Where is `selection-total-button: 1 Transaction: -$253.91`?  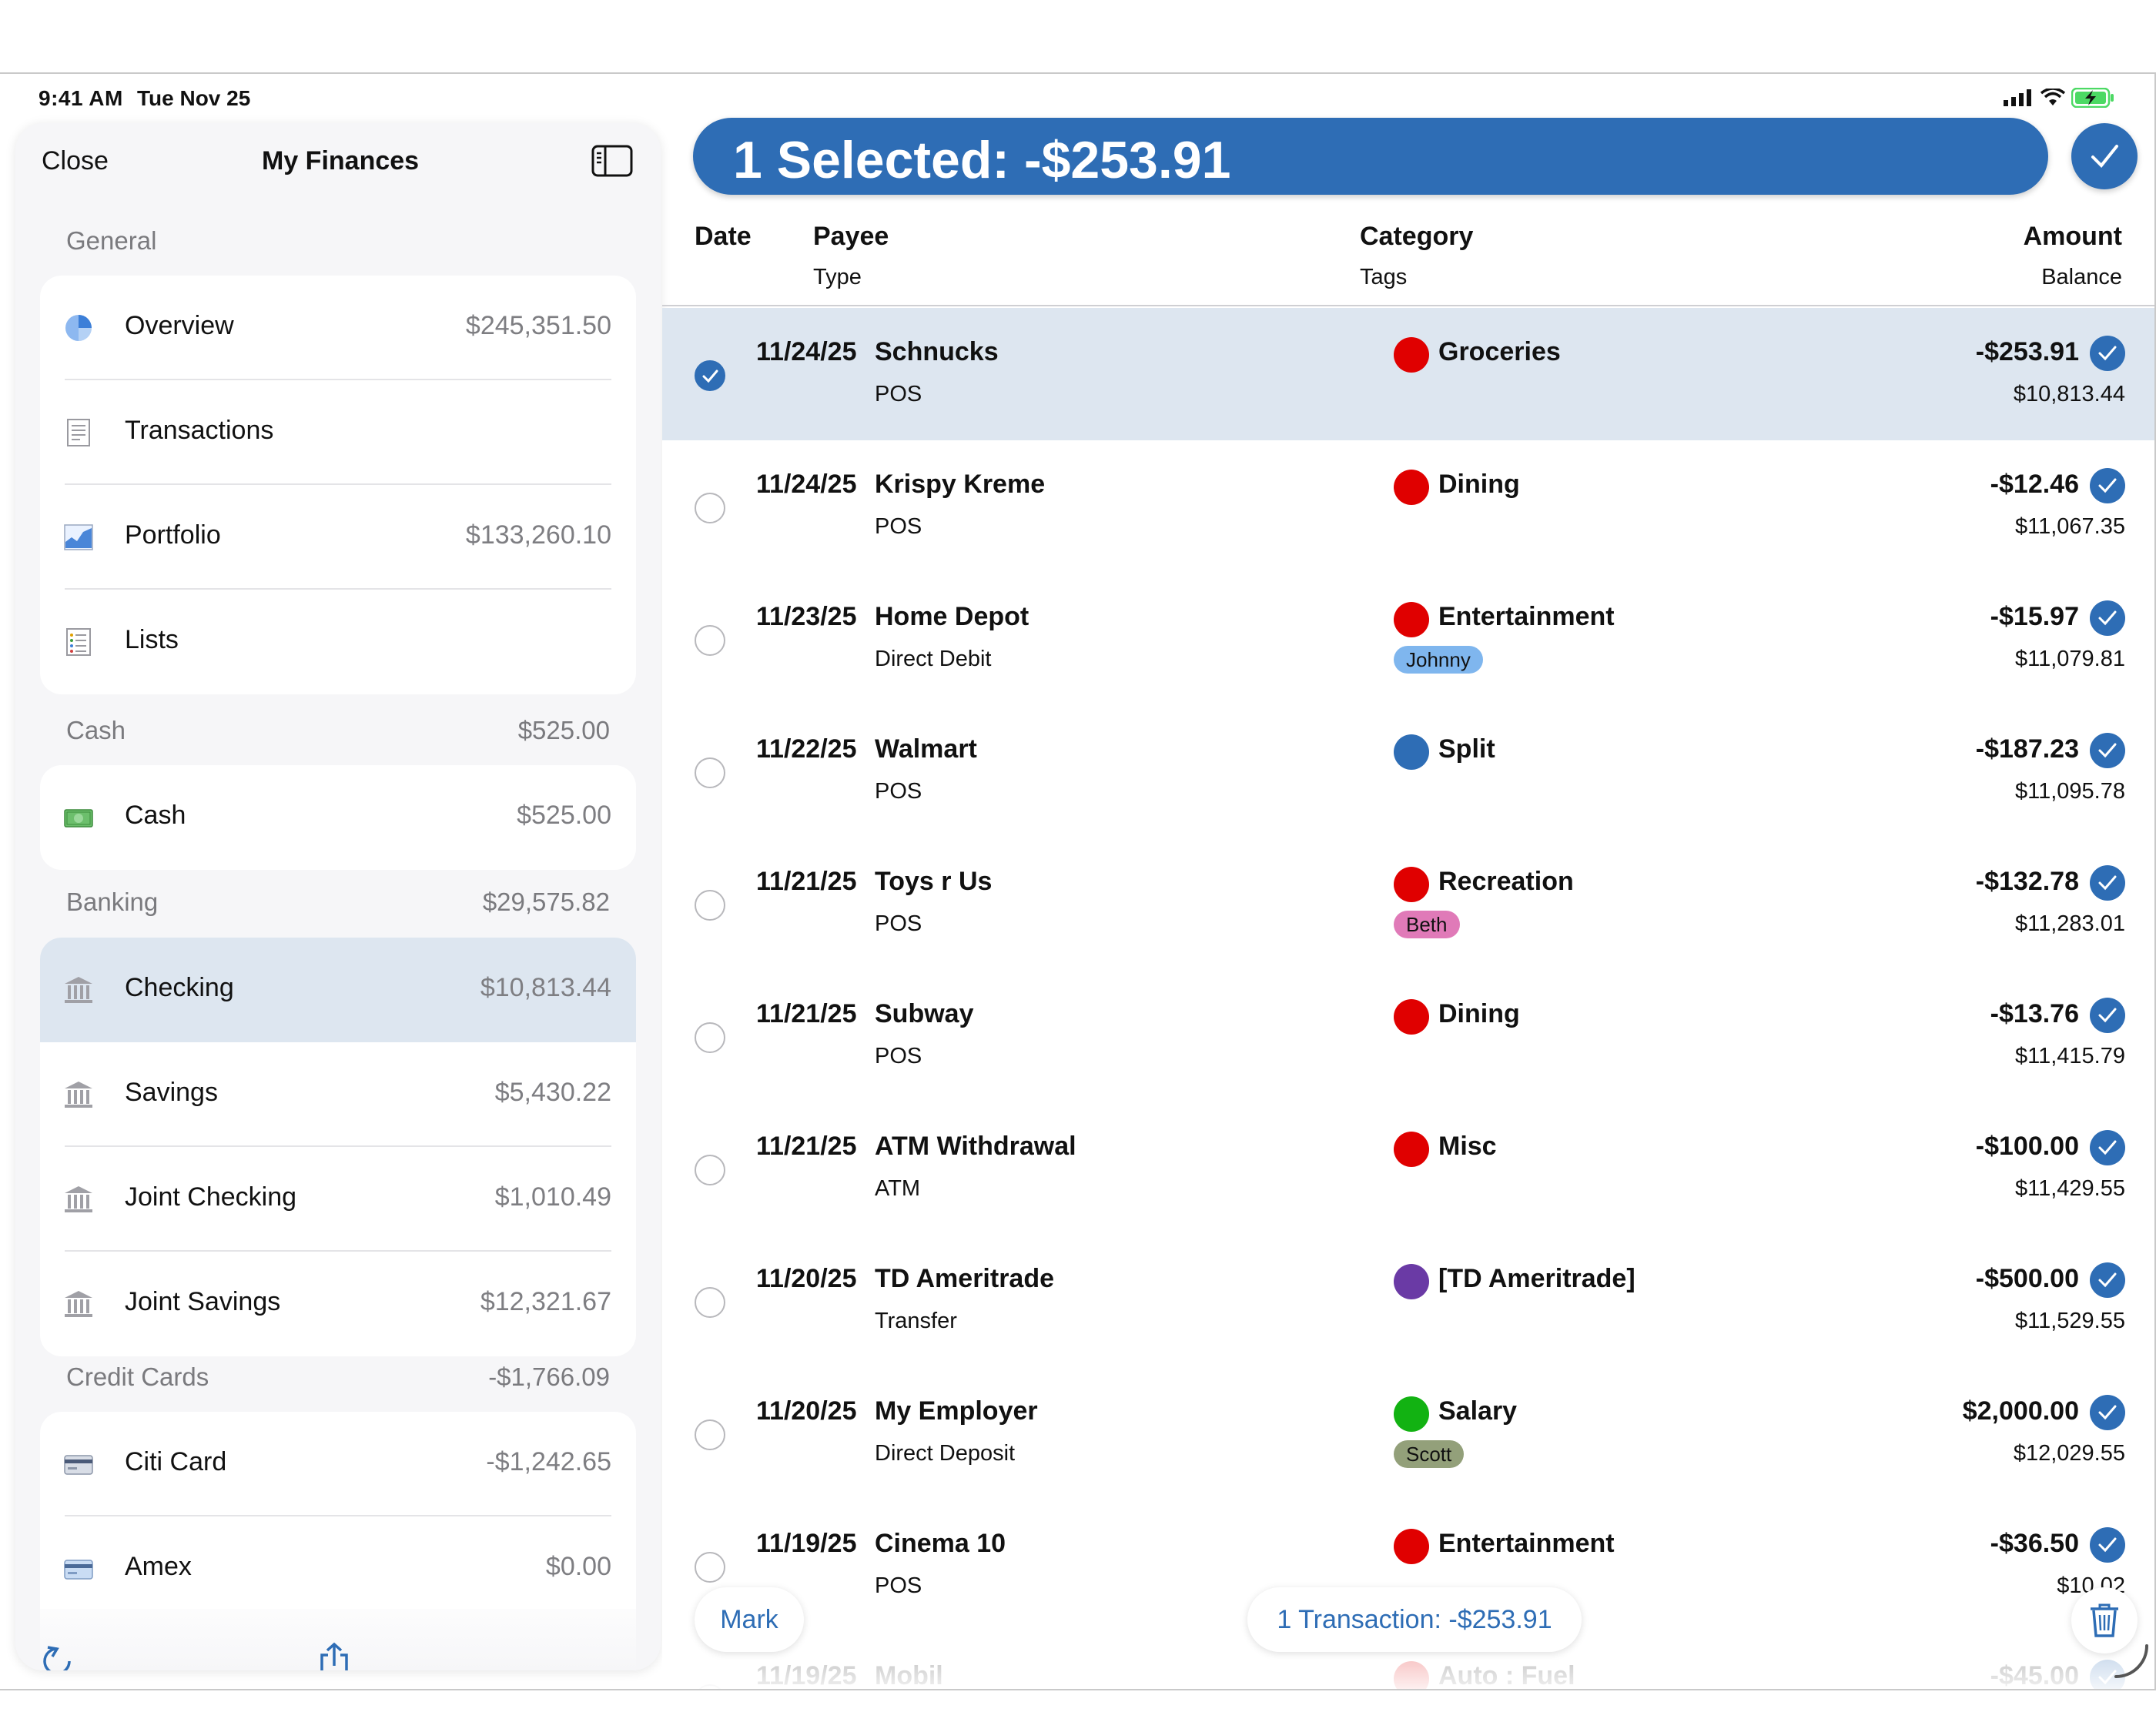
selection-total-button: 1 Transaction: -$253.91 is located at coordinates (1414, 1620).